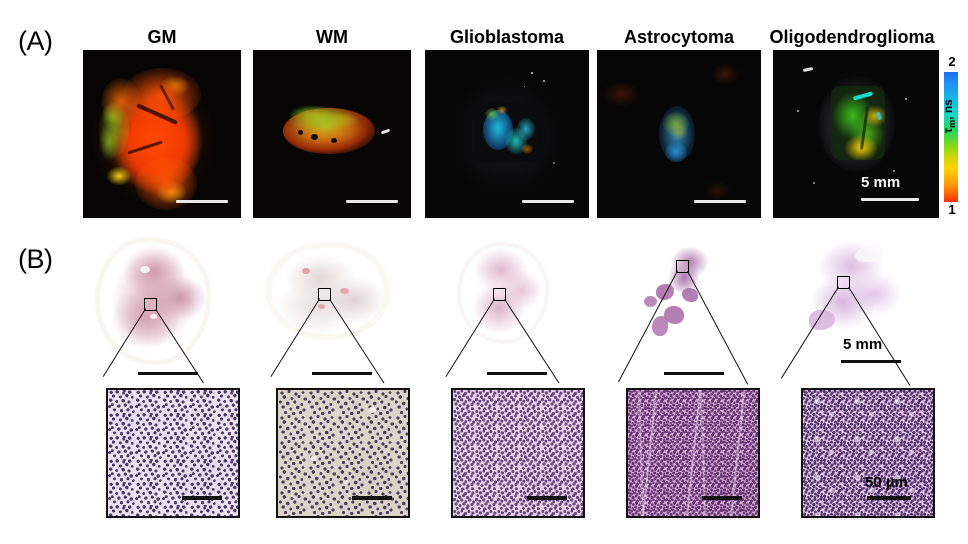 This screenshot has width=968, height=544. What do you see at coordinates (547, 498) in the screenshot?
I see `scalebar-inset-glioblastoma` at bounding box center [547, 498].